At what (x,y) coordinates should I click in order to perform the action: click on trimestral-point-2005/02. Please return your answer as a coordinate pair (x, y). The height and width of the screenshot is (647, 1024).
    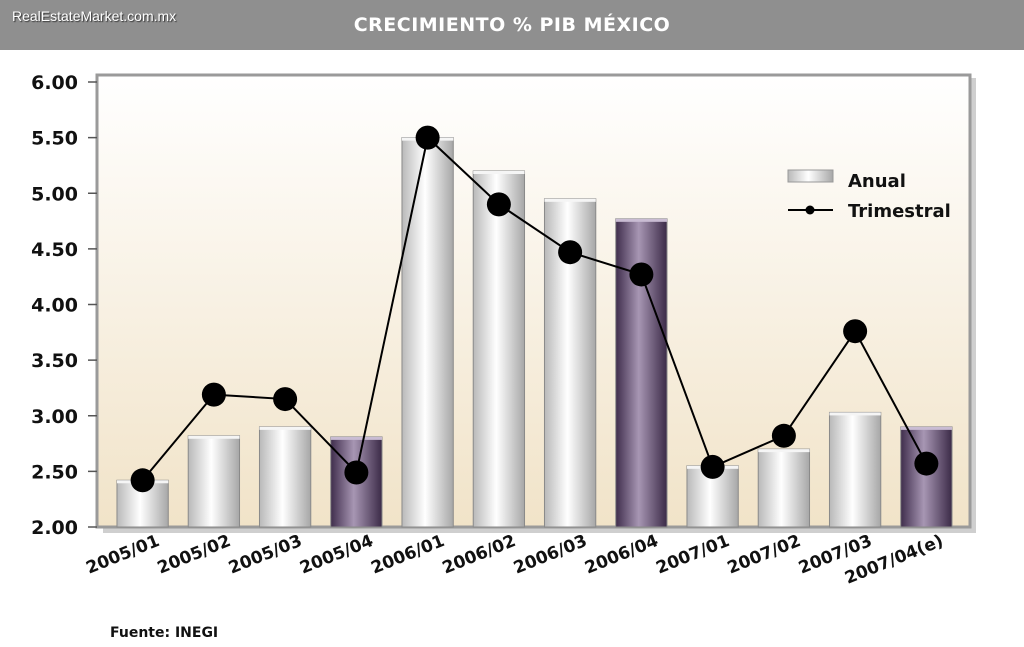
    Looking at the image, I should click on (213, 394).